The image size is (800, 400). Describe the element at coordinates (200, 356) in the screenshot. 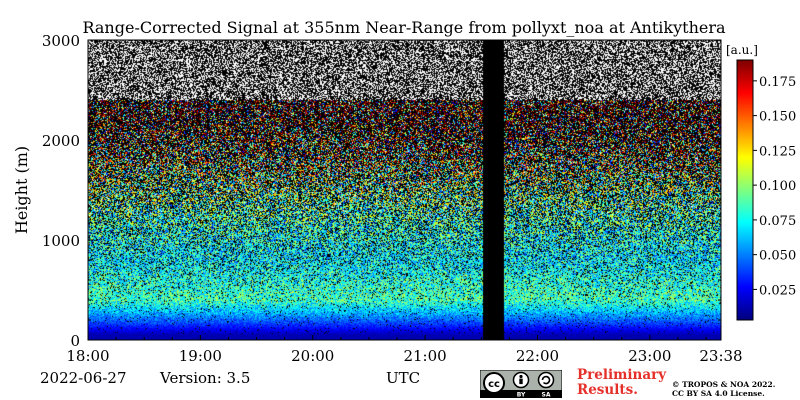

I see `x-tick-label: 19:00` at that location.